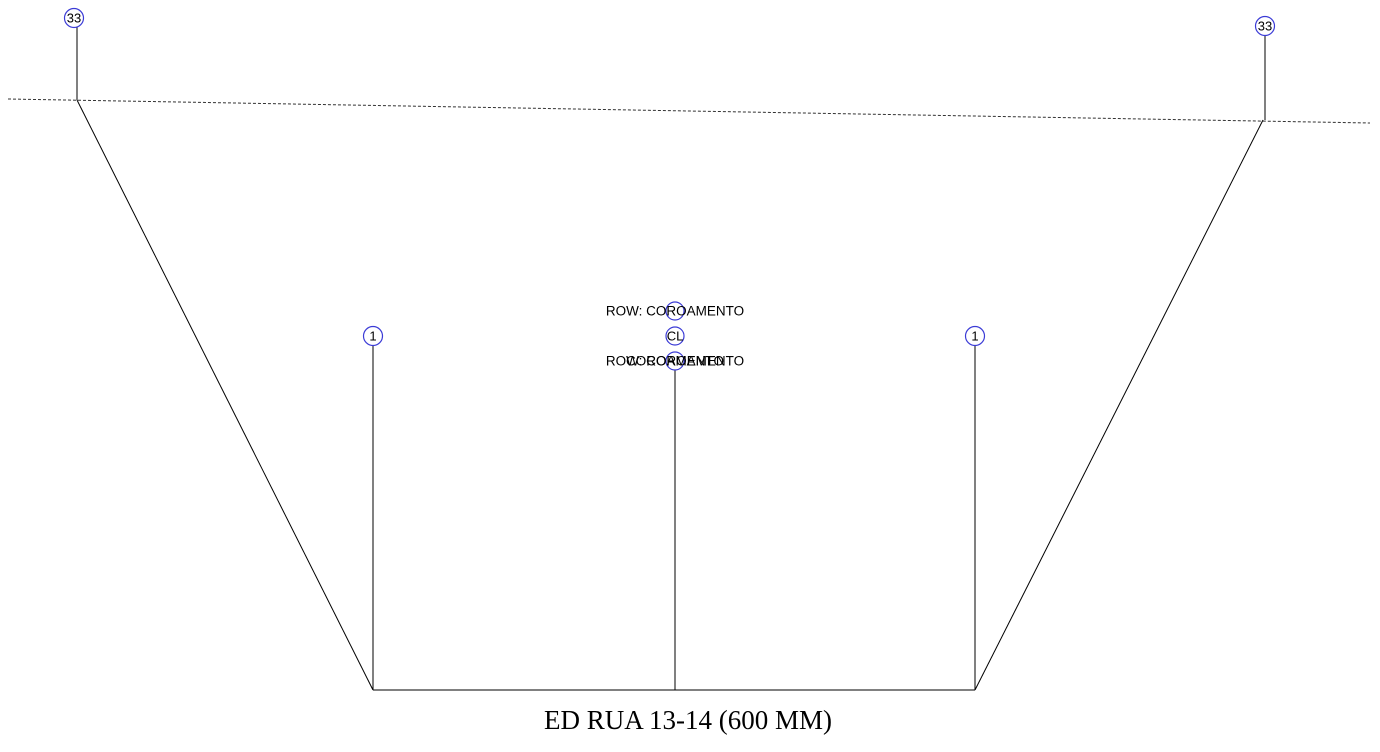  I want to click on centerline-label: CL, so click(675, 336).